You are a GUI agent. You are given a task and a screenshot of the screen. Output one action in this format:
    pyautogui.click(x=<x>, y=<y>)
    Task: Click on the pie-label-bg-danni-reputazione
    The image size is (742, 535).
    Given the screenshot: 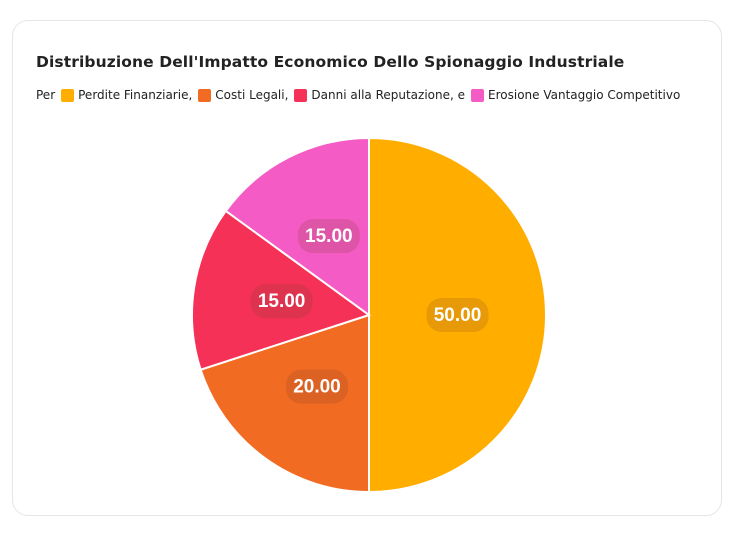 What is the action you would take?
    pyautogui.click(x=281, y=301)
    